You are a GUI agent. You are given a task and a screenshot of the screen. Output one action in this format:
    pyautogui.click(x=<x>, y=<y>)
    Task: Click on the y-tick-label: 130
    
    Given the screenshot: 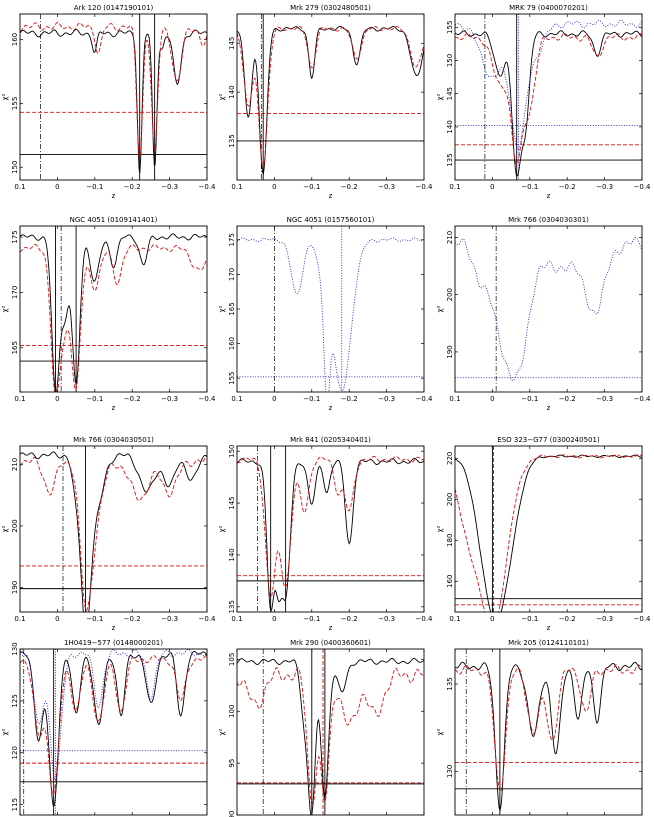 What is the action you would take?
    pyautogui.click(x=450, y=771)
    